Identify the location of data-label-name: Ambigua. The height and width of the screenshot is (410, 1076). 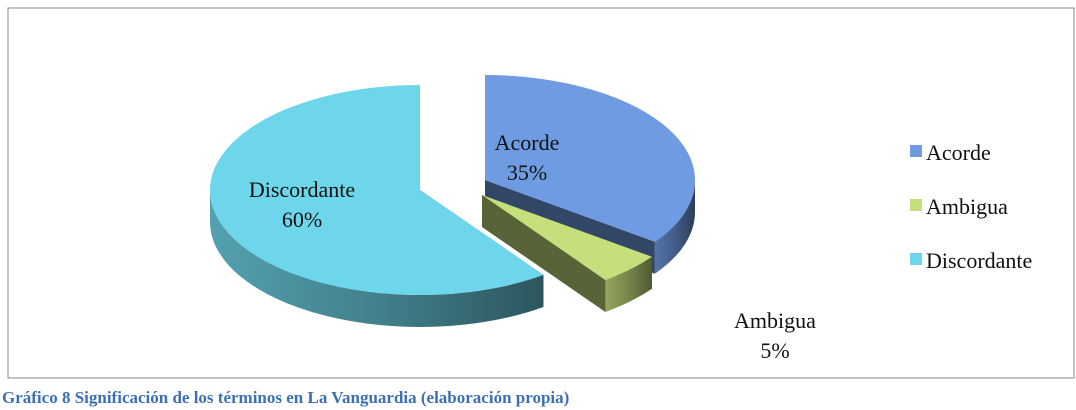
(775, 320).